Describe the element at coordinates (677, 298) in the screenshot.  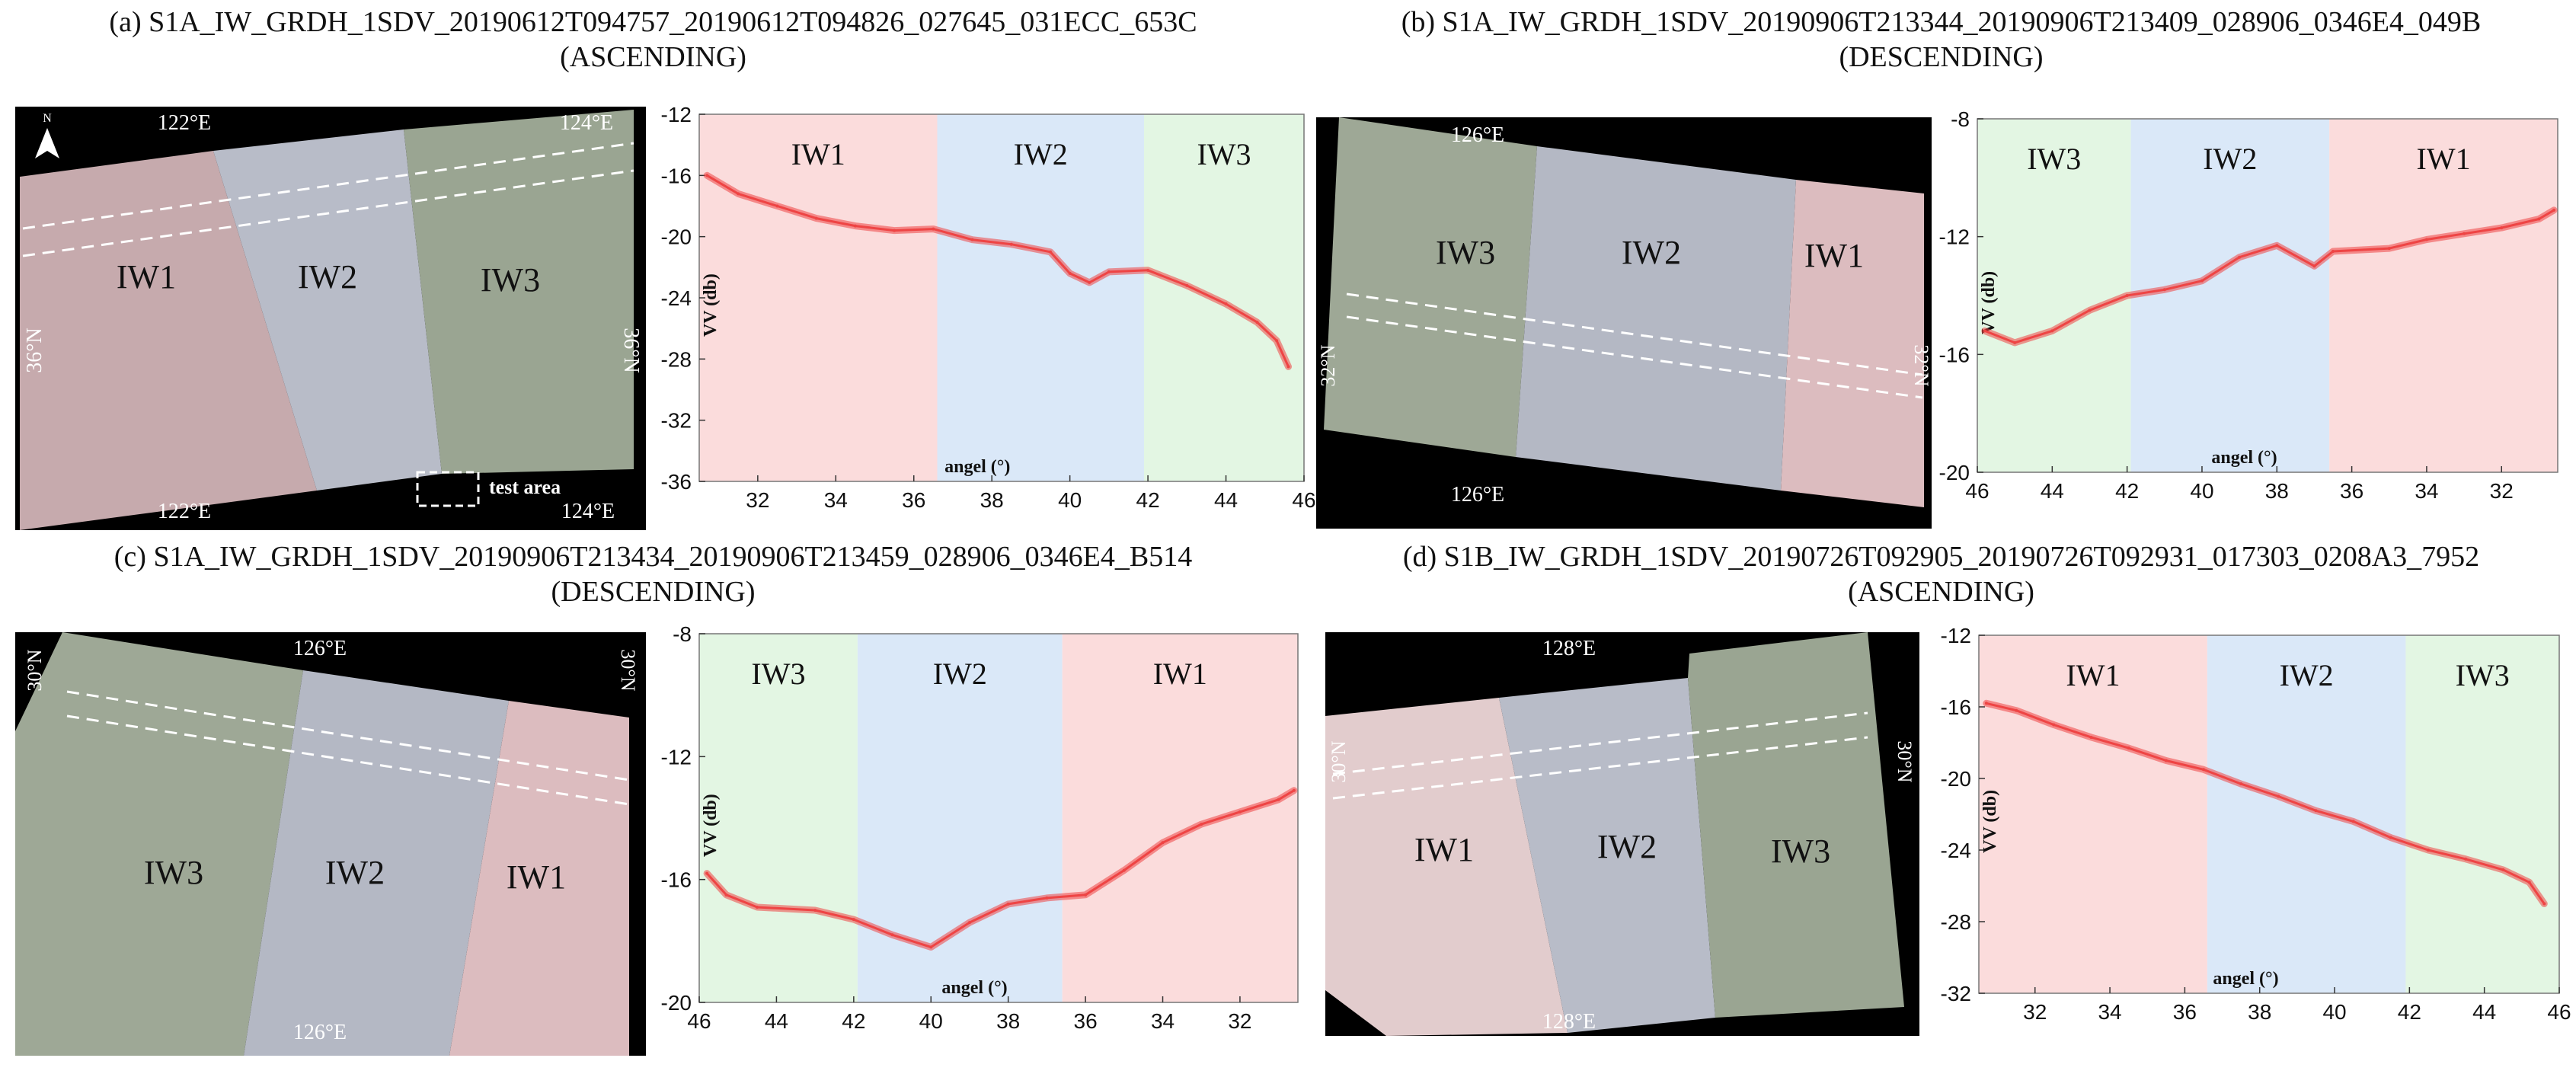
I see `y-tick-label: -24` at that location.